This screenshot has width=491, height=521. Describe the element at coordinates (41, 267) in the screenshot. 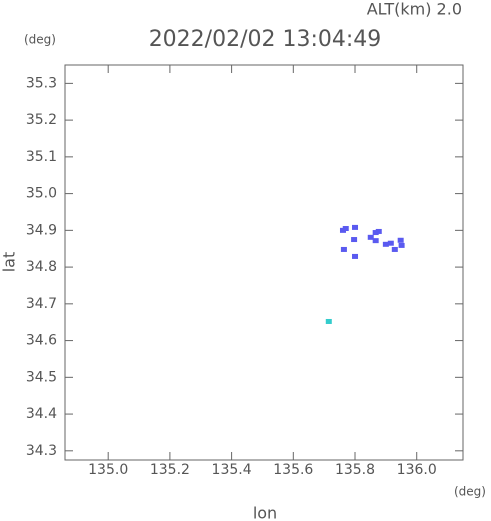

I see `y-tick-label: 34.8` at that location.